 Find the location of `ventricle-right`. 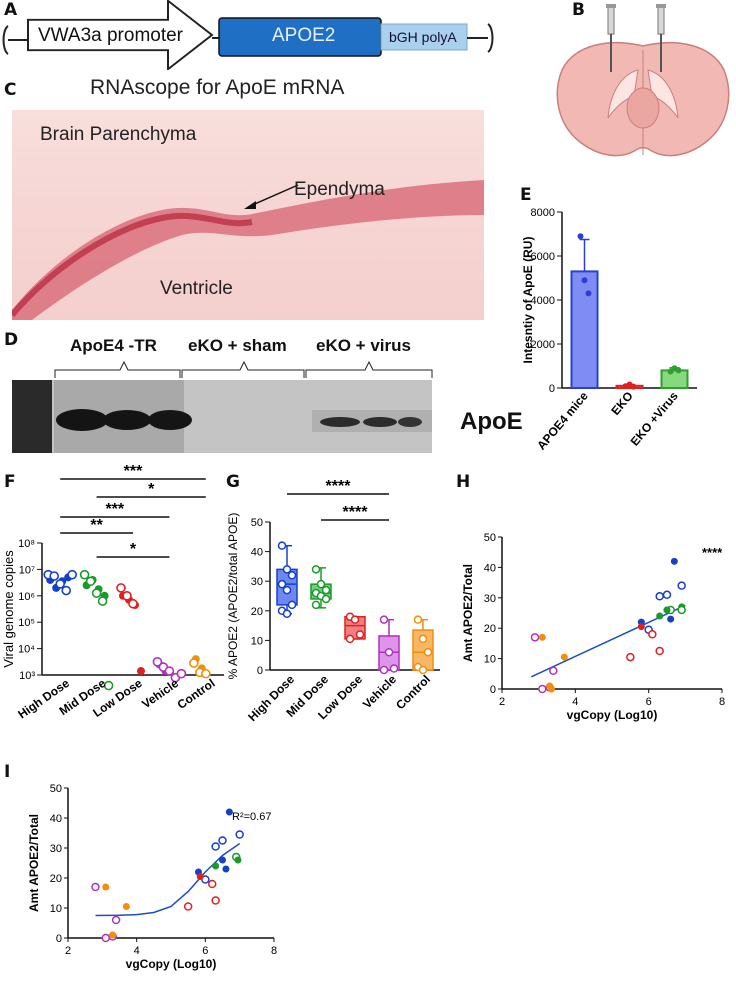

ventricle-right is located at coordinates (663, 94).